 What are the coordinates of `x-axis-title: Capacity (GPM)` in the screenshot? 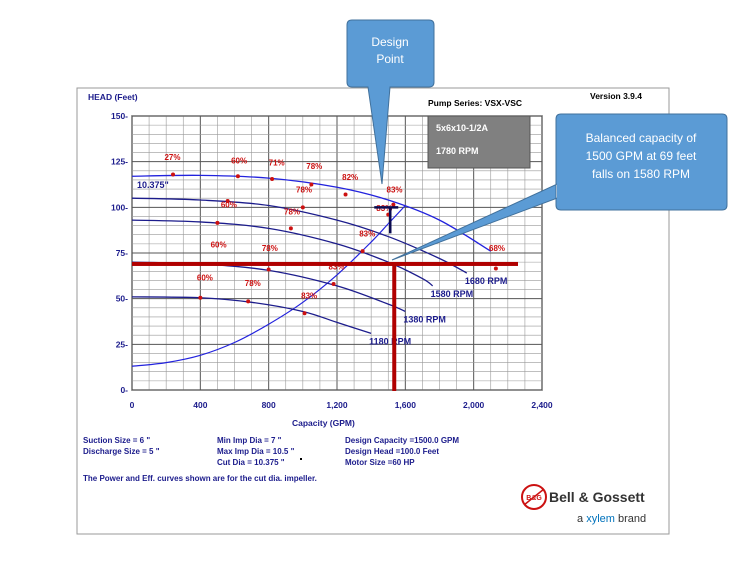 It's located at (323, 423).